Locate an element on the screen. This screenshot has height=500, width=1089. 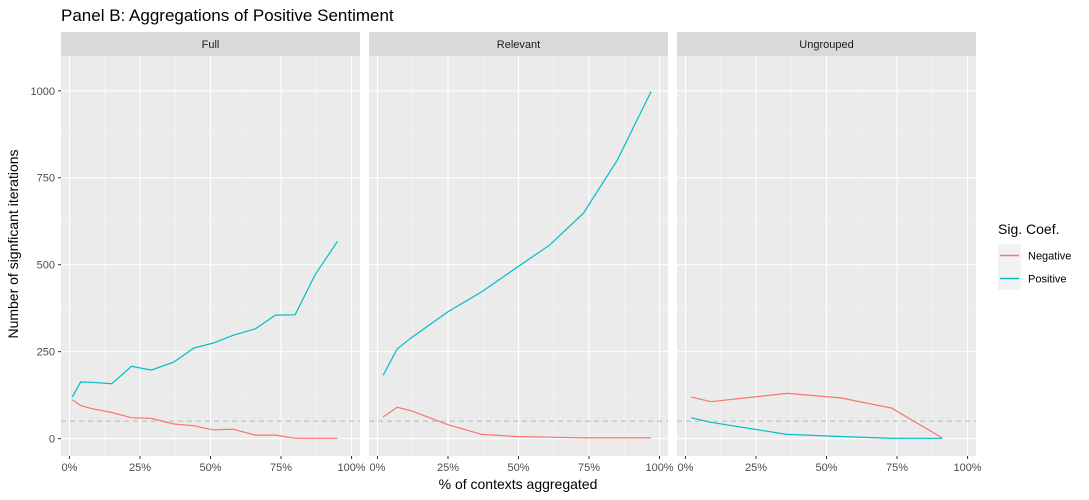
legend-item-negative: Negative is located at coordinates (1034, 255).